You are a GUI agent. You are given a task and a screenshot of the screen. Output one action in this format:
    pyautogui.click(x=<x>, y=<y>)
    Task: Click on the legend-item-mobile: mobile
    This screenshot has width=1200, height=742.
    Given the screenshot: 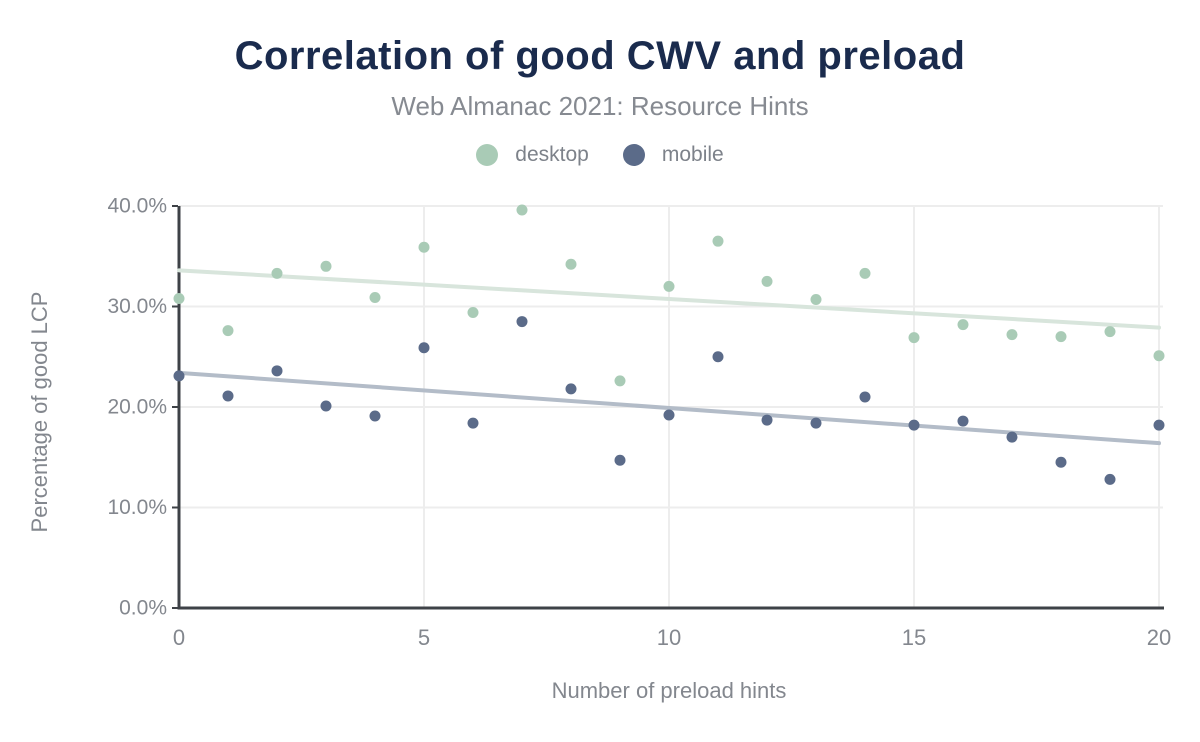 What is the action you would take?
    pyautogui.click(x=673, y=155)
    